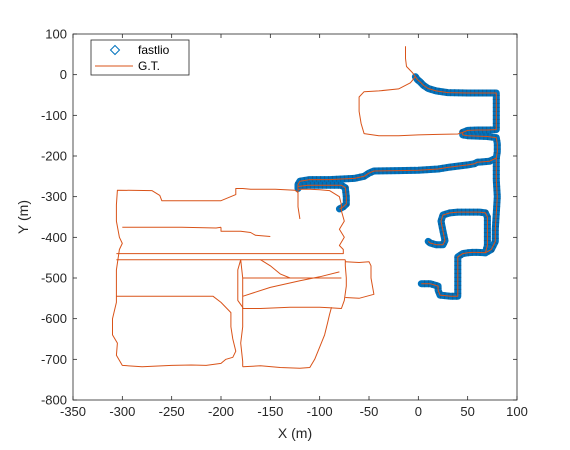 The height and width of the screenshot is (450, 570). I want to click on legend-fastlio-marker, so click(115, 50).